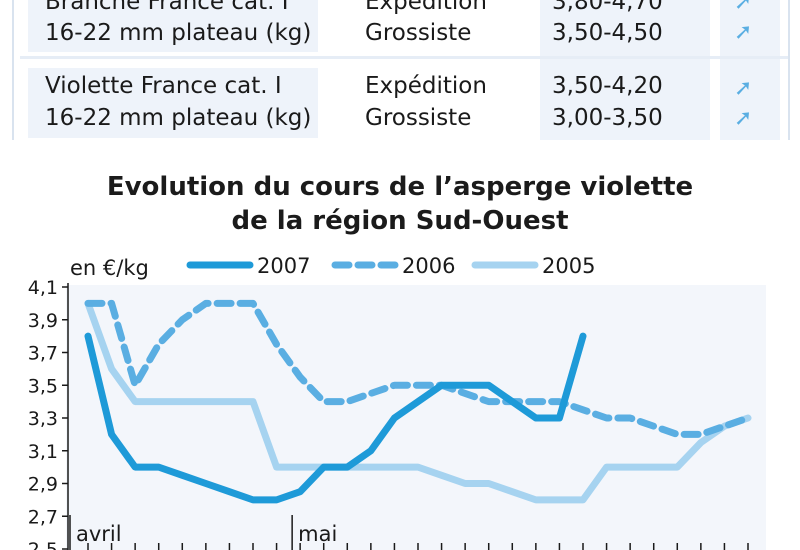 This screenshot has width=800, height=550. Describe the element at coordinates (418, 33) in the screenshot. I see `table-row1-stage2: Grossiste` at that location.